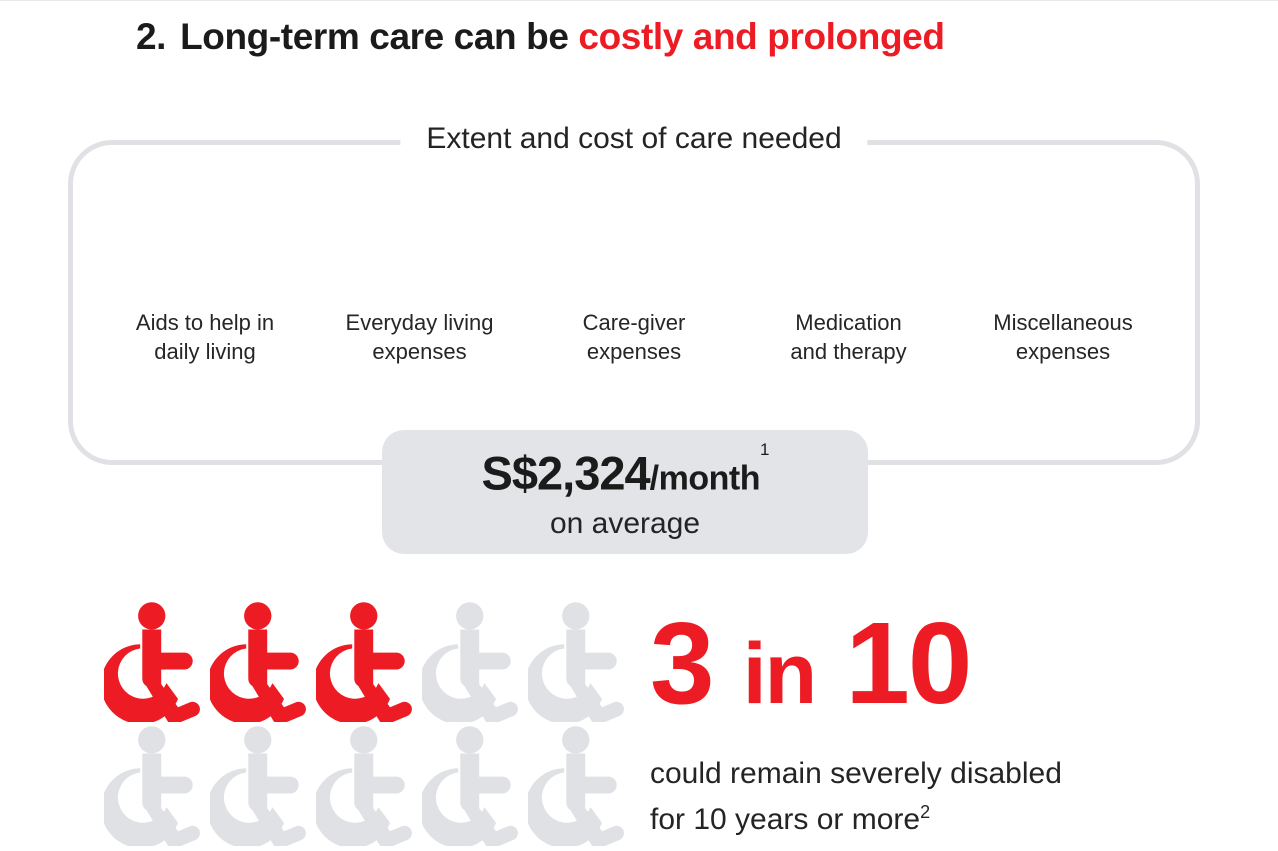  What do you see at coordinates (639, 1) in the screenshot?
I see `top-divider` at bounding box center [639, 1].